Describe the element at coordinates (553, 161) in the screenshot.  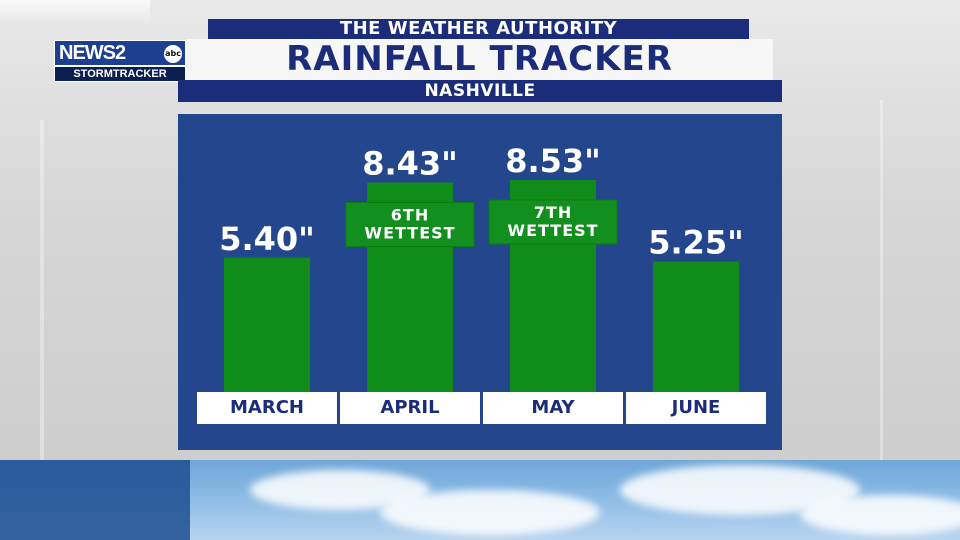
I see `value-label-may: 8.53"` at that location.